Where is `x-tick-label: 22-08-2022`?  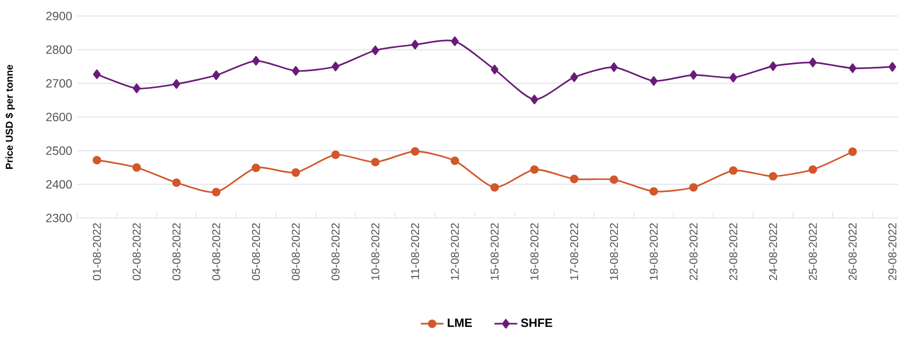
x-tick-label: 22-08-2022 is located at coordinates (693, 251).